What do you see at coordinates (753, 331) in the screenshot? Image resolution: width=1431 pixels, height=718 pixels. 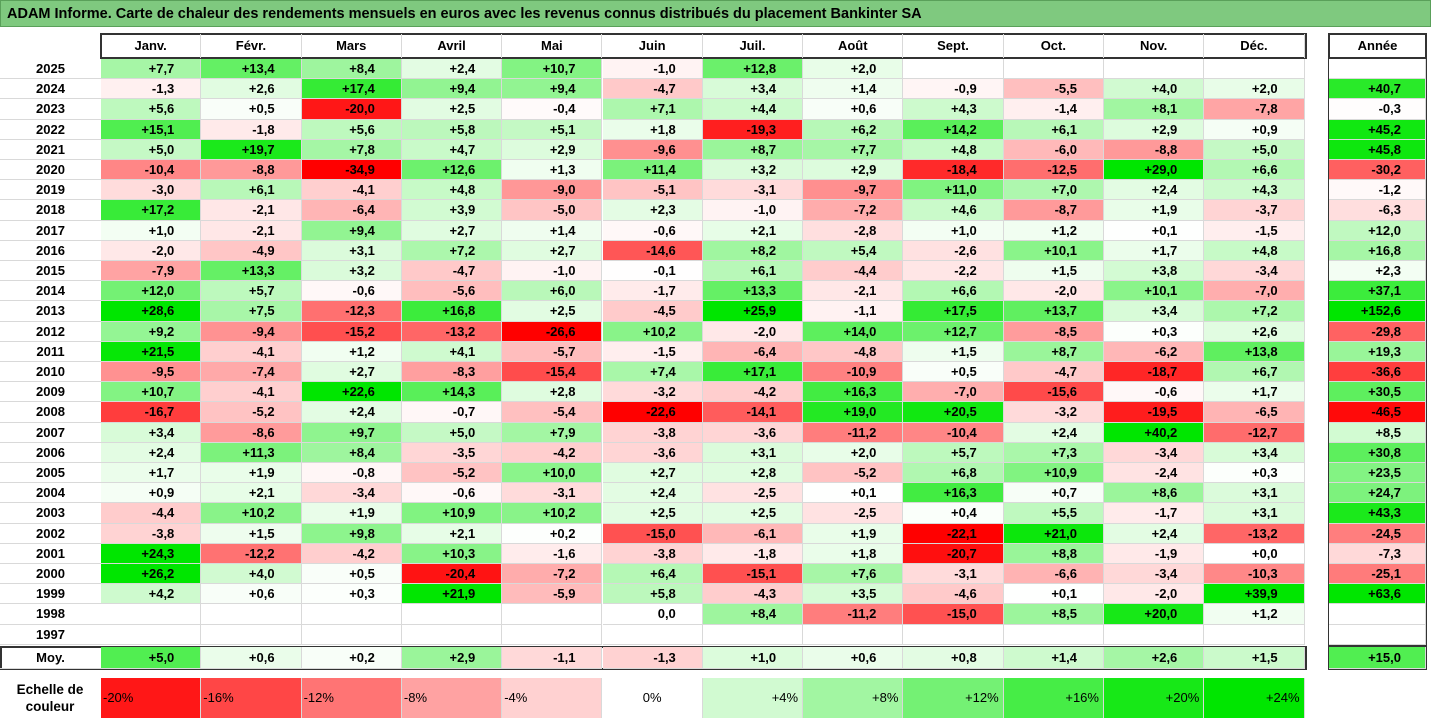 I see `heatmap-cell: -2,0` at bounding box center [753, 331].